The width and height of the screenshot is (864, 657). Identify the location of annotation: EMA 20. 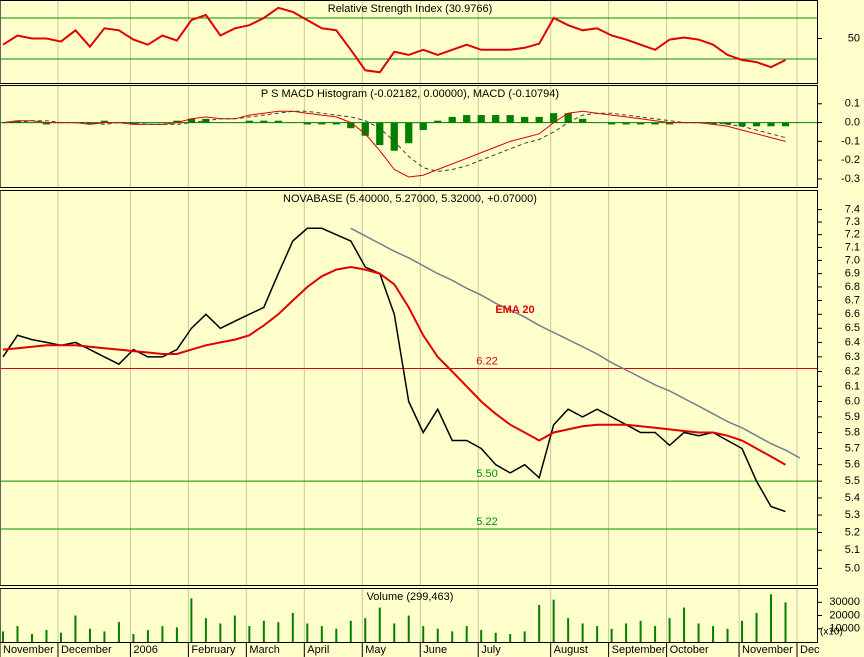
(514, 310).